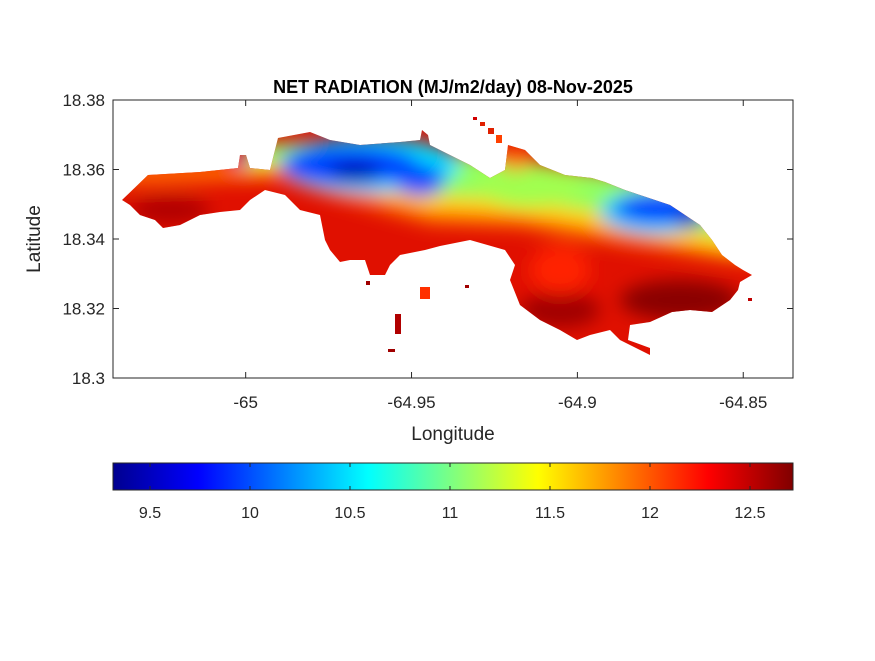  Describe the element at coordinates (150, 513) in the screenshot. I see `colorbar-tick-label: 9.5` at that location.